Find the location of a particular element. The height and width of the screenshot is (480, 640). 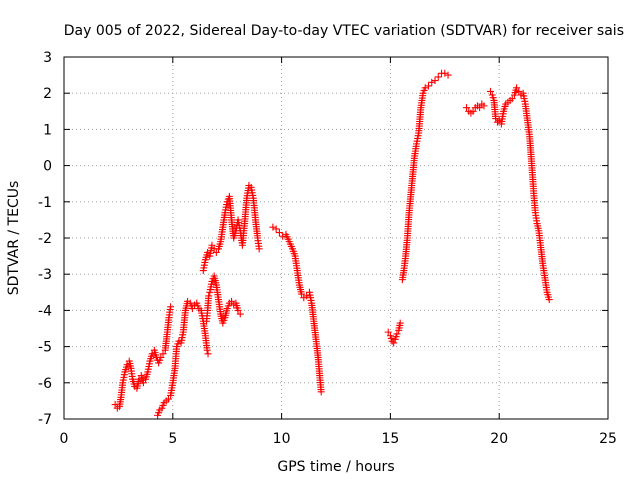

y-tick-label: -5 is located at coordinates (45, 348).